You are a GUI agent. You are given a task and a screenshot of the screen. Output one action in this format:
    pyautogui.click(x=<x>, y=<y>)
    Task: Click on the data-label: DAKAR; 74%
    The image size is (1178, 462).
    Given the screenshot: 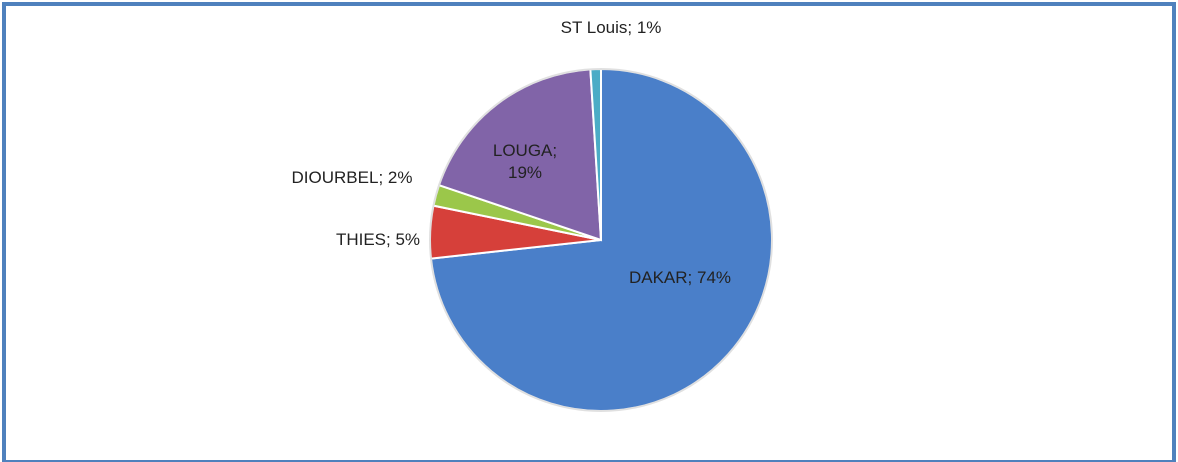 What is the action you would take?
    pyautogui.click(x=680, y=277)
    